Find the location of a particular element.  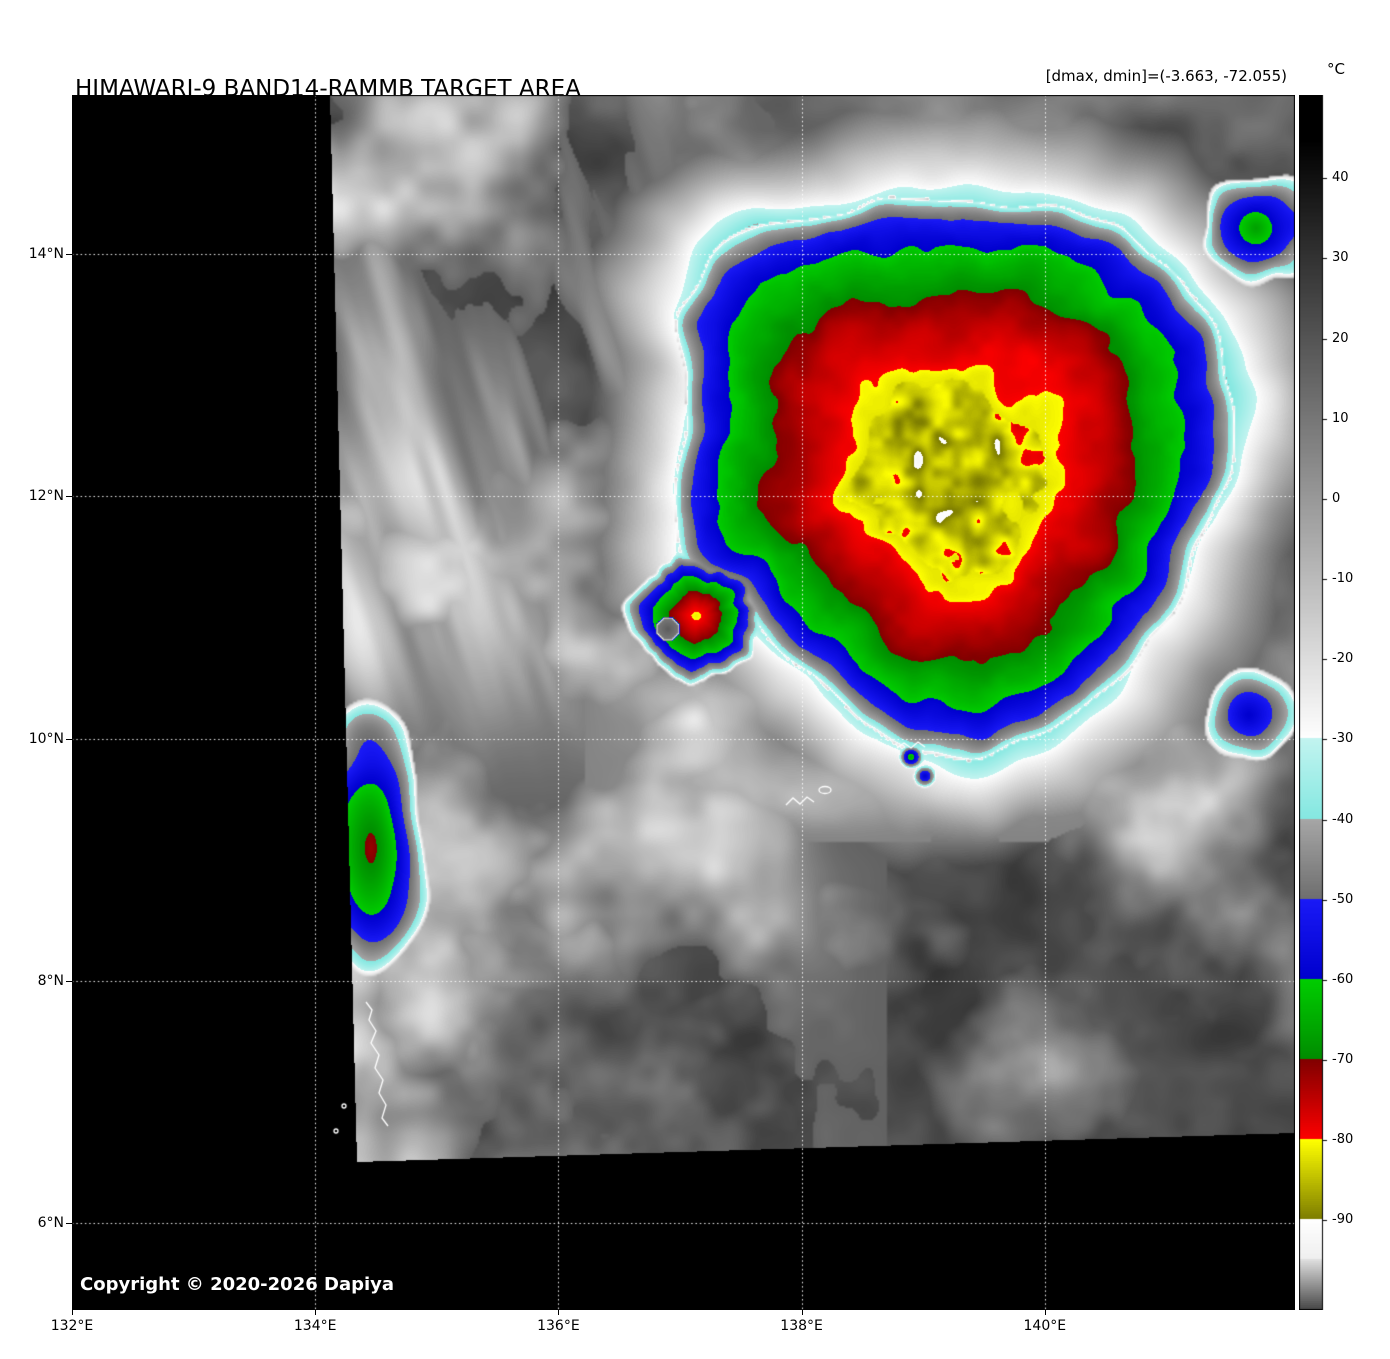

lat-axis-label: 14°N is located at coordinates (46, 254).